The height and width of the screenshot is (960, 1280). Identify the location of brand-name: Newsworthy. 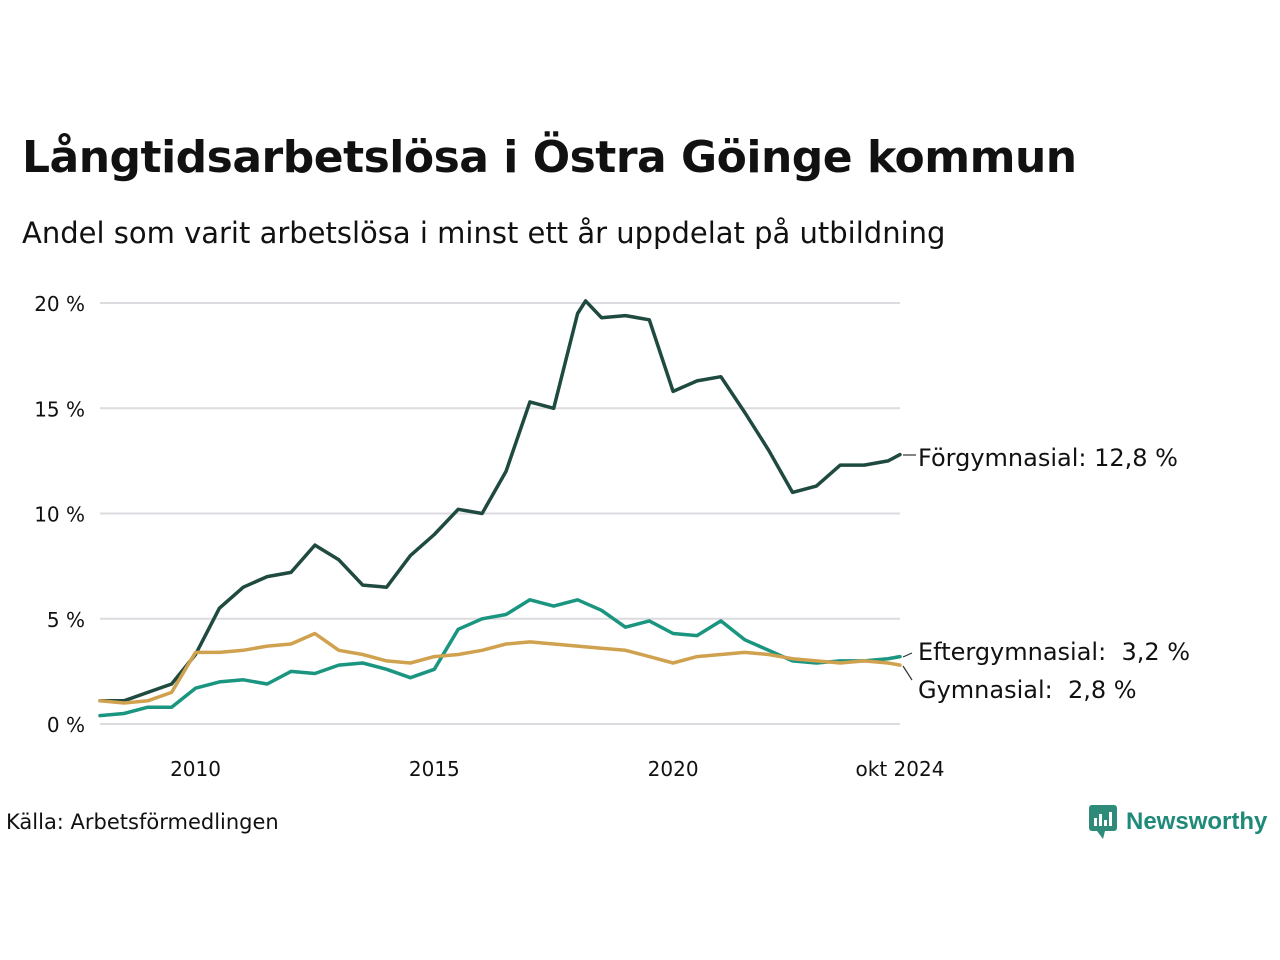
(1197, 821).